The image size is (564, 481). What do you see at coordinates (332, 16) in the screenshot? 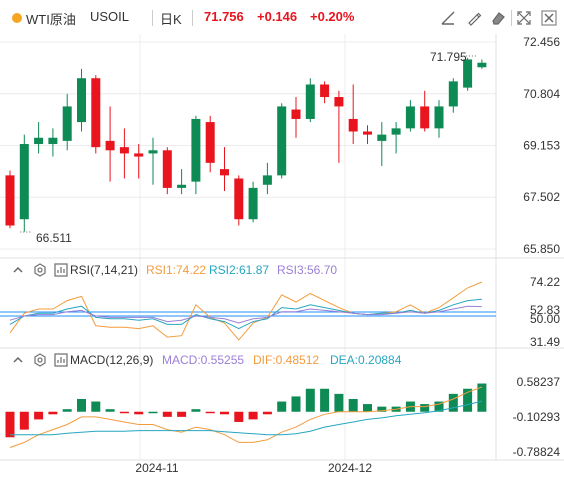
I see `price-change-pct: +0.20%` at bounding box center [332, 16].